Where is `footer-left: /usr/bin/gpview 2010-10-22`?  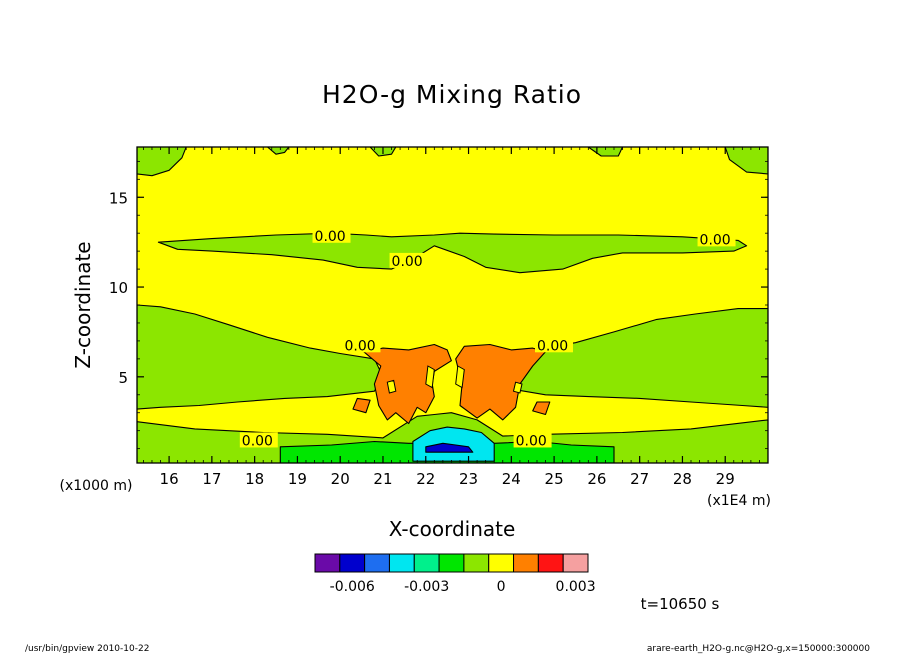 footer-left: /usr/bin/gpview 2010-10-22 is located at coordinates (87, 649).